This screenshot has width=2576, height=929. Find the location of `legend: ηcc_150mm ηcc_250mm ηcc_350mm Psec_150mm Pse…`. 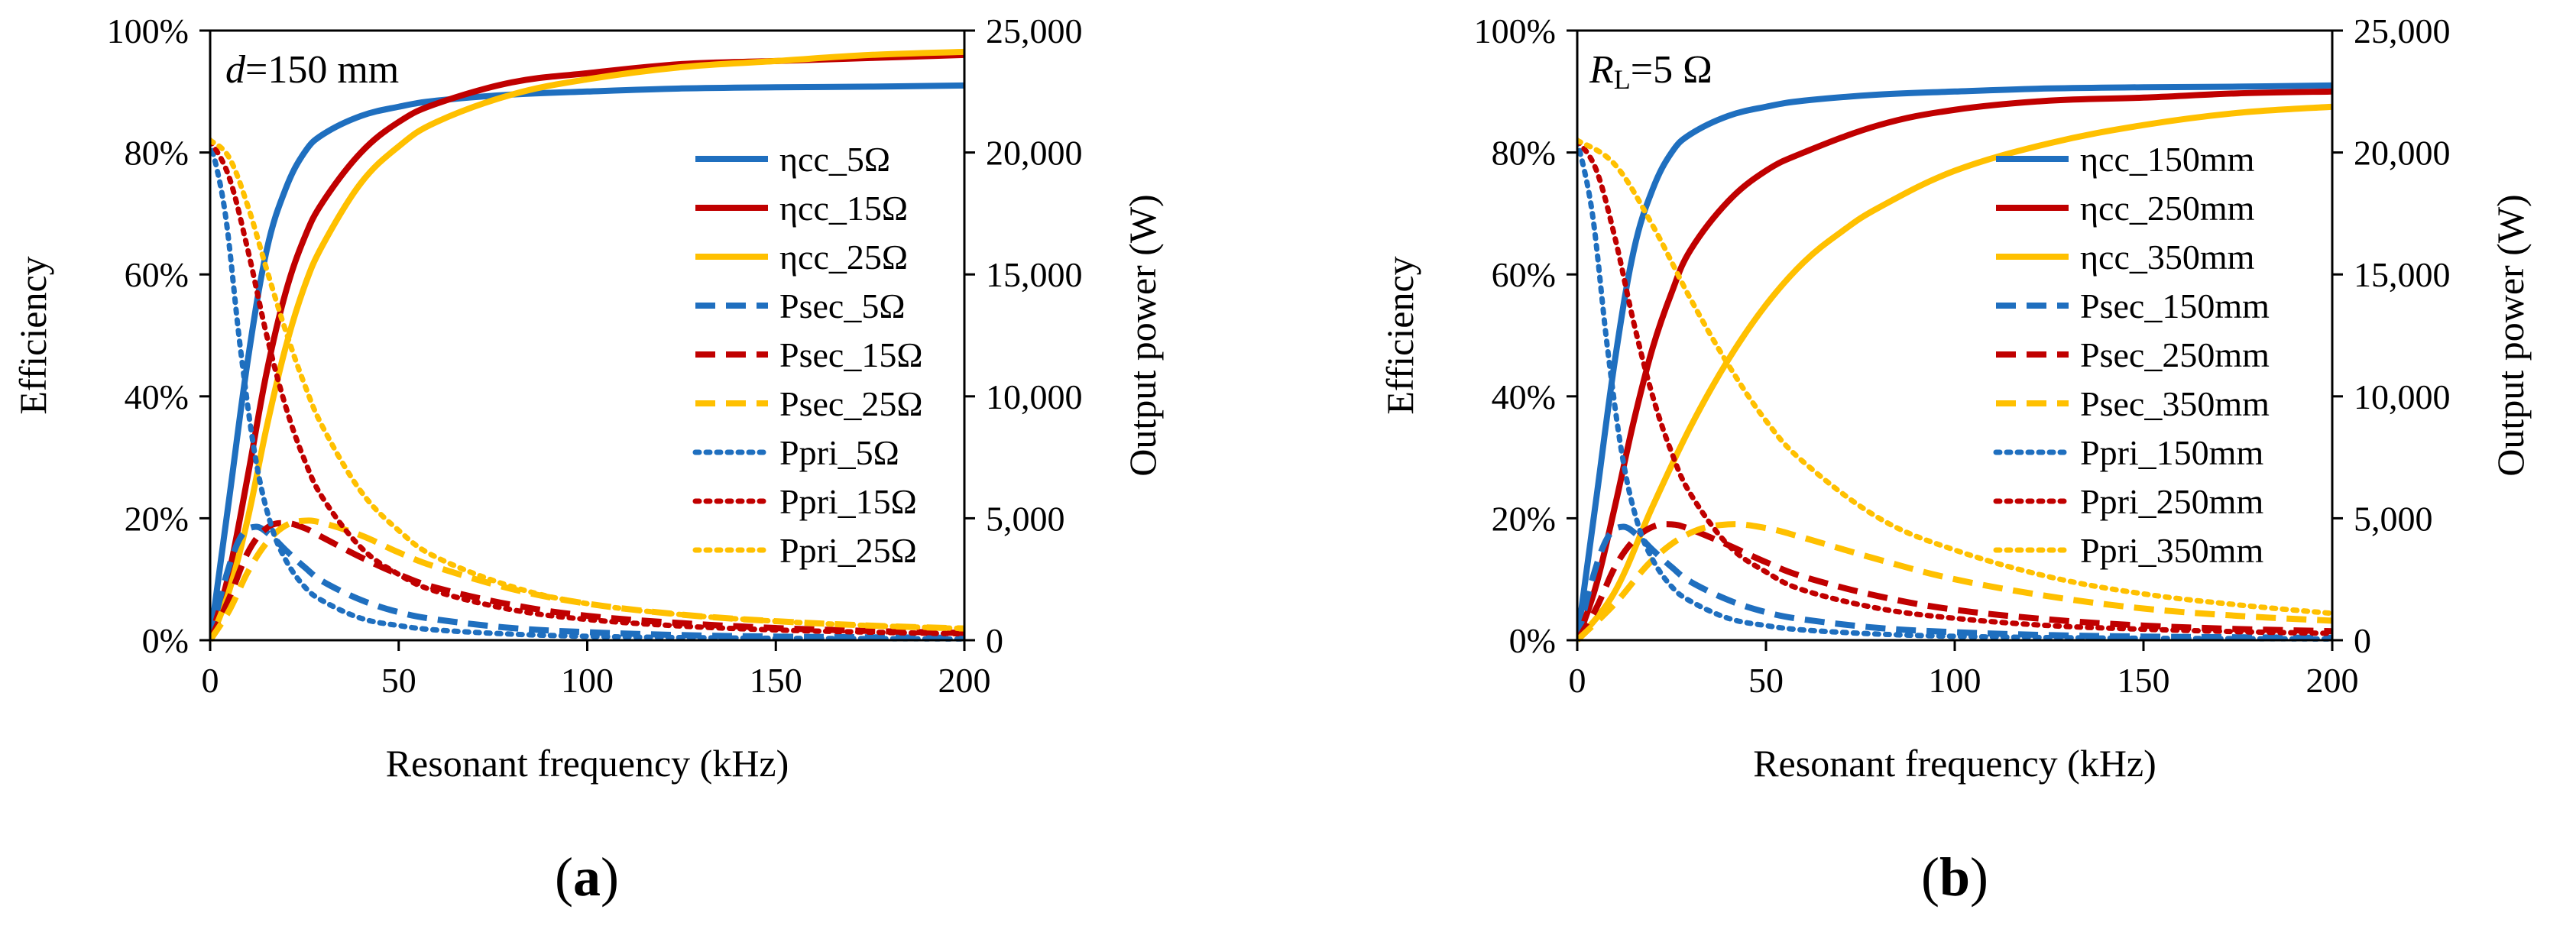

legend: ηcc_150mm ηcc_250mm ηcc_350mm Psec_150mm Pse… is located at coordinates (2131, 355).